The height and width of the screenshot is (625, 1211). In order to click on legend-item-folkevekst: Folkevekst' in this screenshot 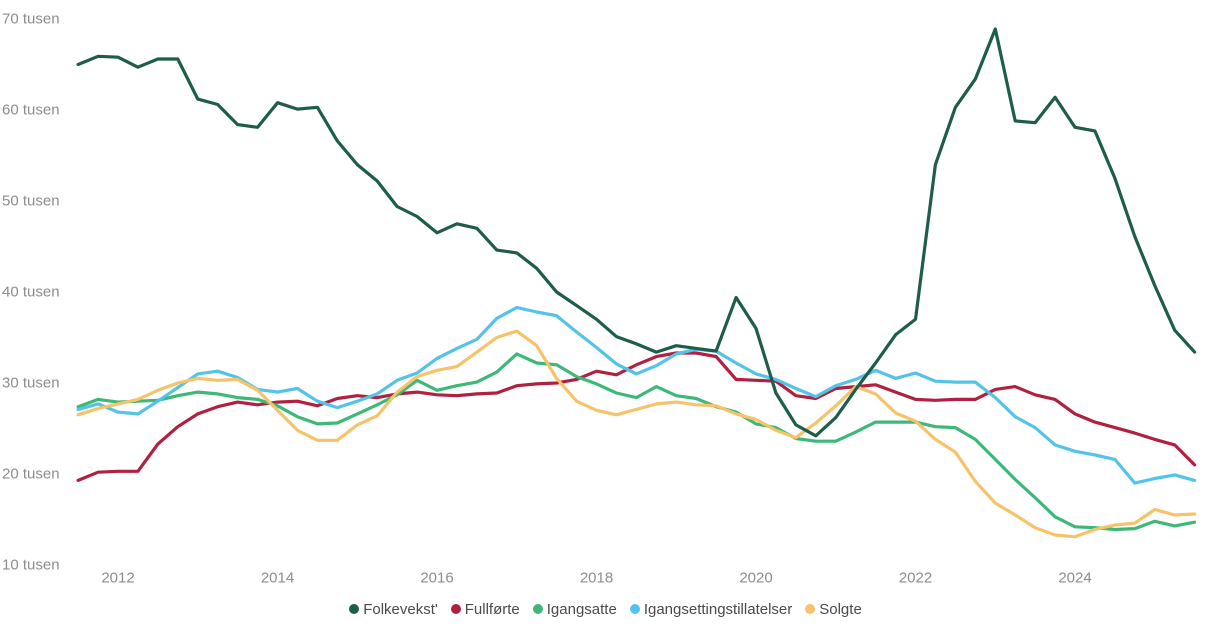, I will do `click(393, 609)`.